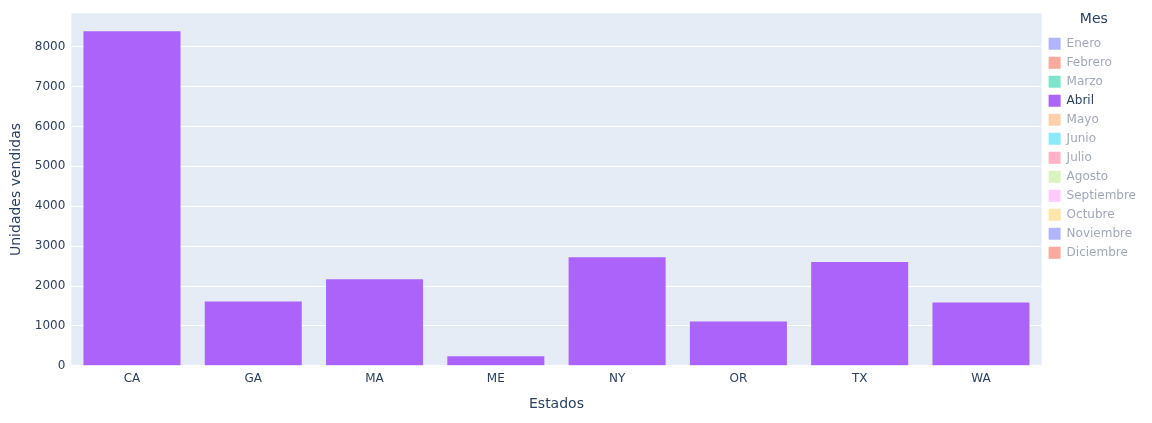 The image size is (1152, 423). What do you see at coordinates (495, 378) in the screenshot?
I see `x-tick-label: ME` at bounding box center [495, 378].